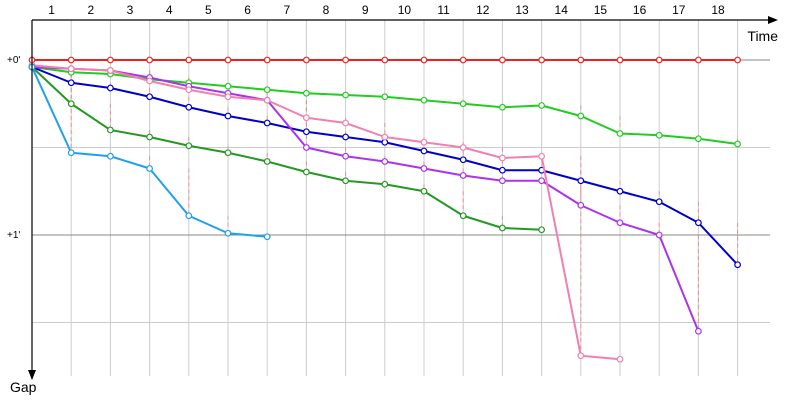  What do you see at coordinates (51, 10) in the screenshot?
I see `x-tick-label: 1` at bounding box center [51, 10].